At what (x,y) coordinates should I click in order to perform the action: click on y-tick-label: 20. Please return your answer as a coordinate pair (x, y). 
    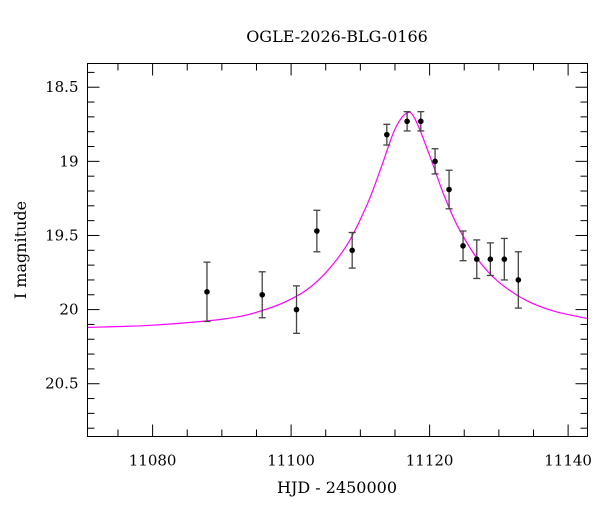
    Looking at the image, I should click on (68, 310).